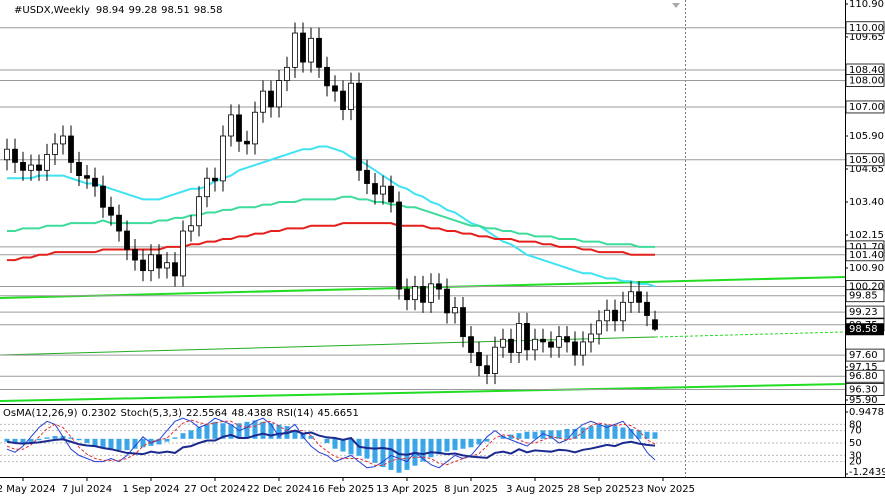 This screenshot has width=885, height=497. I want to click on y-tick-label: 100.90, so click(866, 268).